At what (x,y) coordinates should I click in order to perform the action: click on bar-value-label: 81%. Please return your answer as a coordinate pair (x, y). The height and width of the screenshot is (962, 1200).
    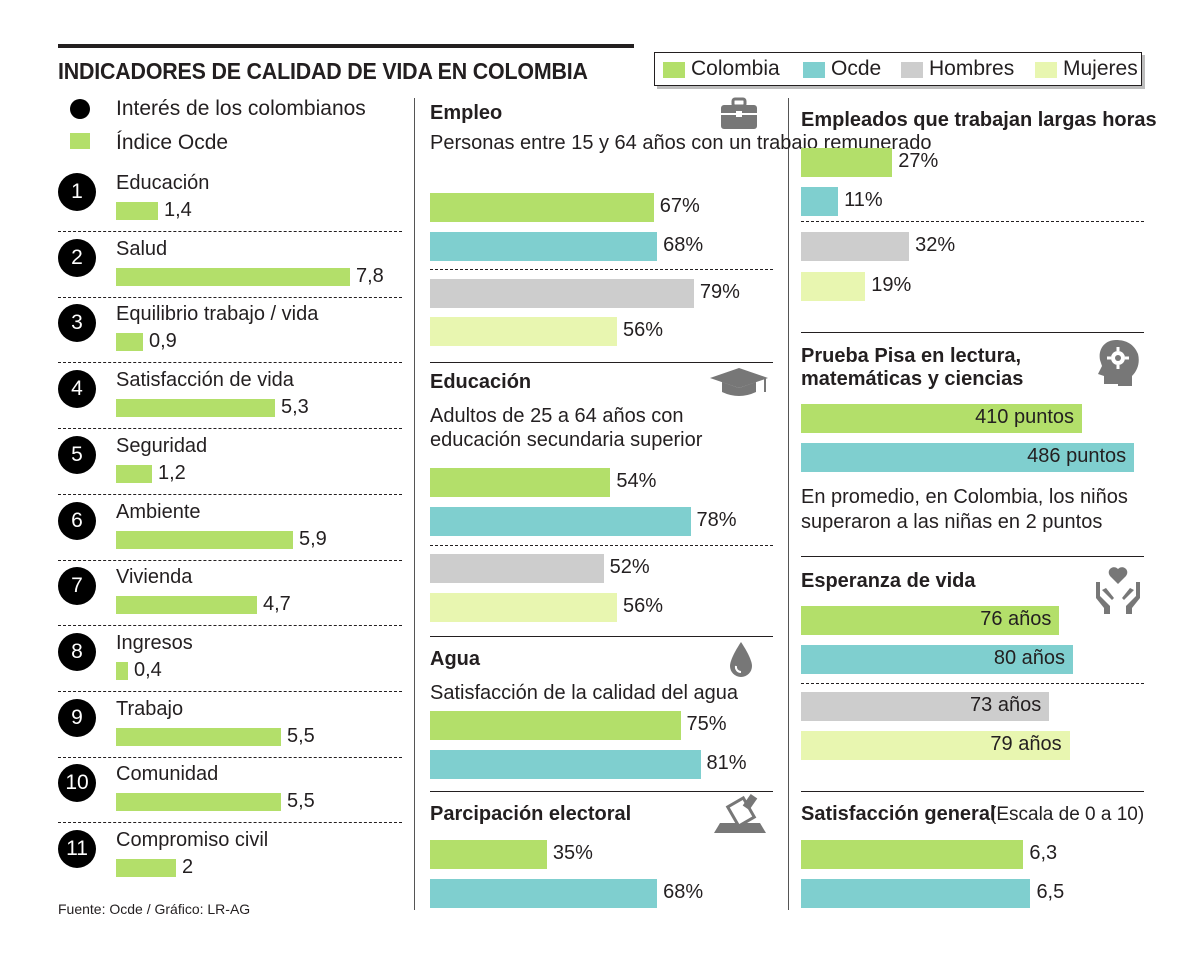
    Looking at the image, I should click on (726, 763).